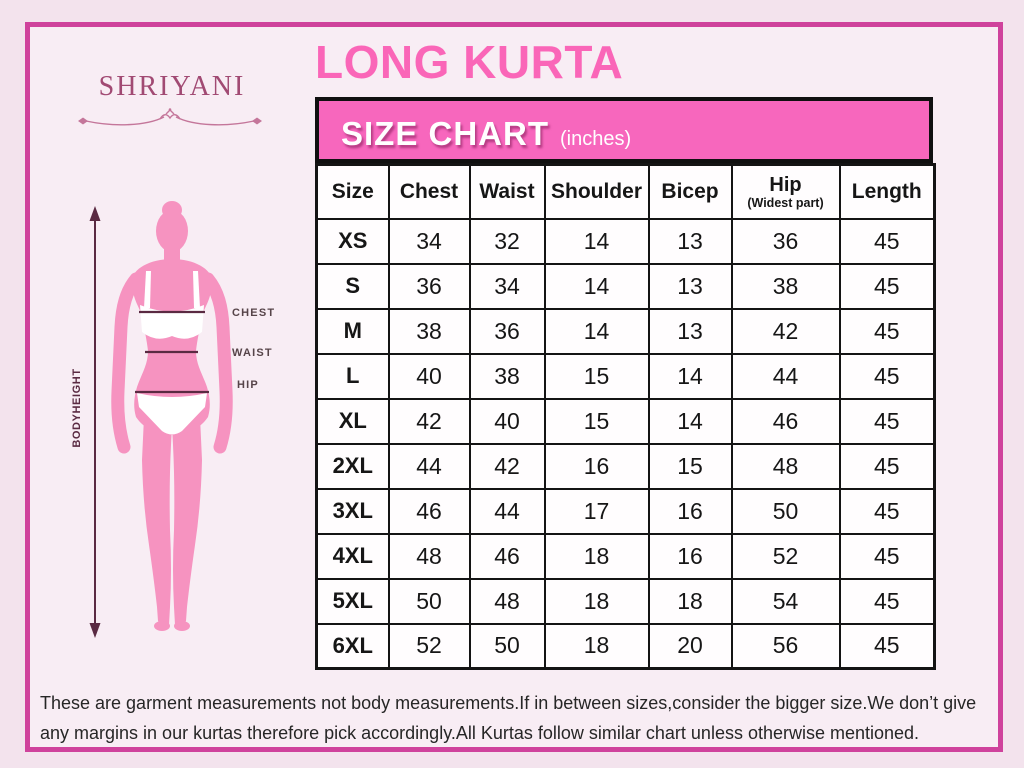  Describe the element at coordinates (785, 646) in the screenshot. I see `value-cell: 56` at that location.